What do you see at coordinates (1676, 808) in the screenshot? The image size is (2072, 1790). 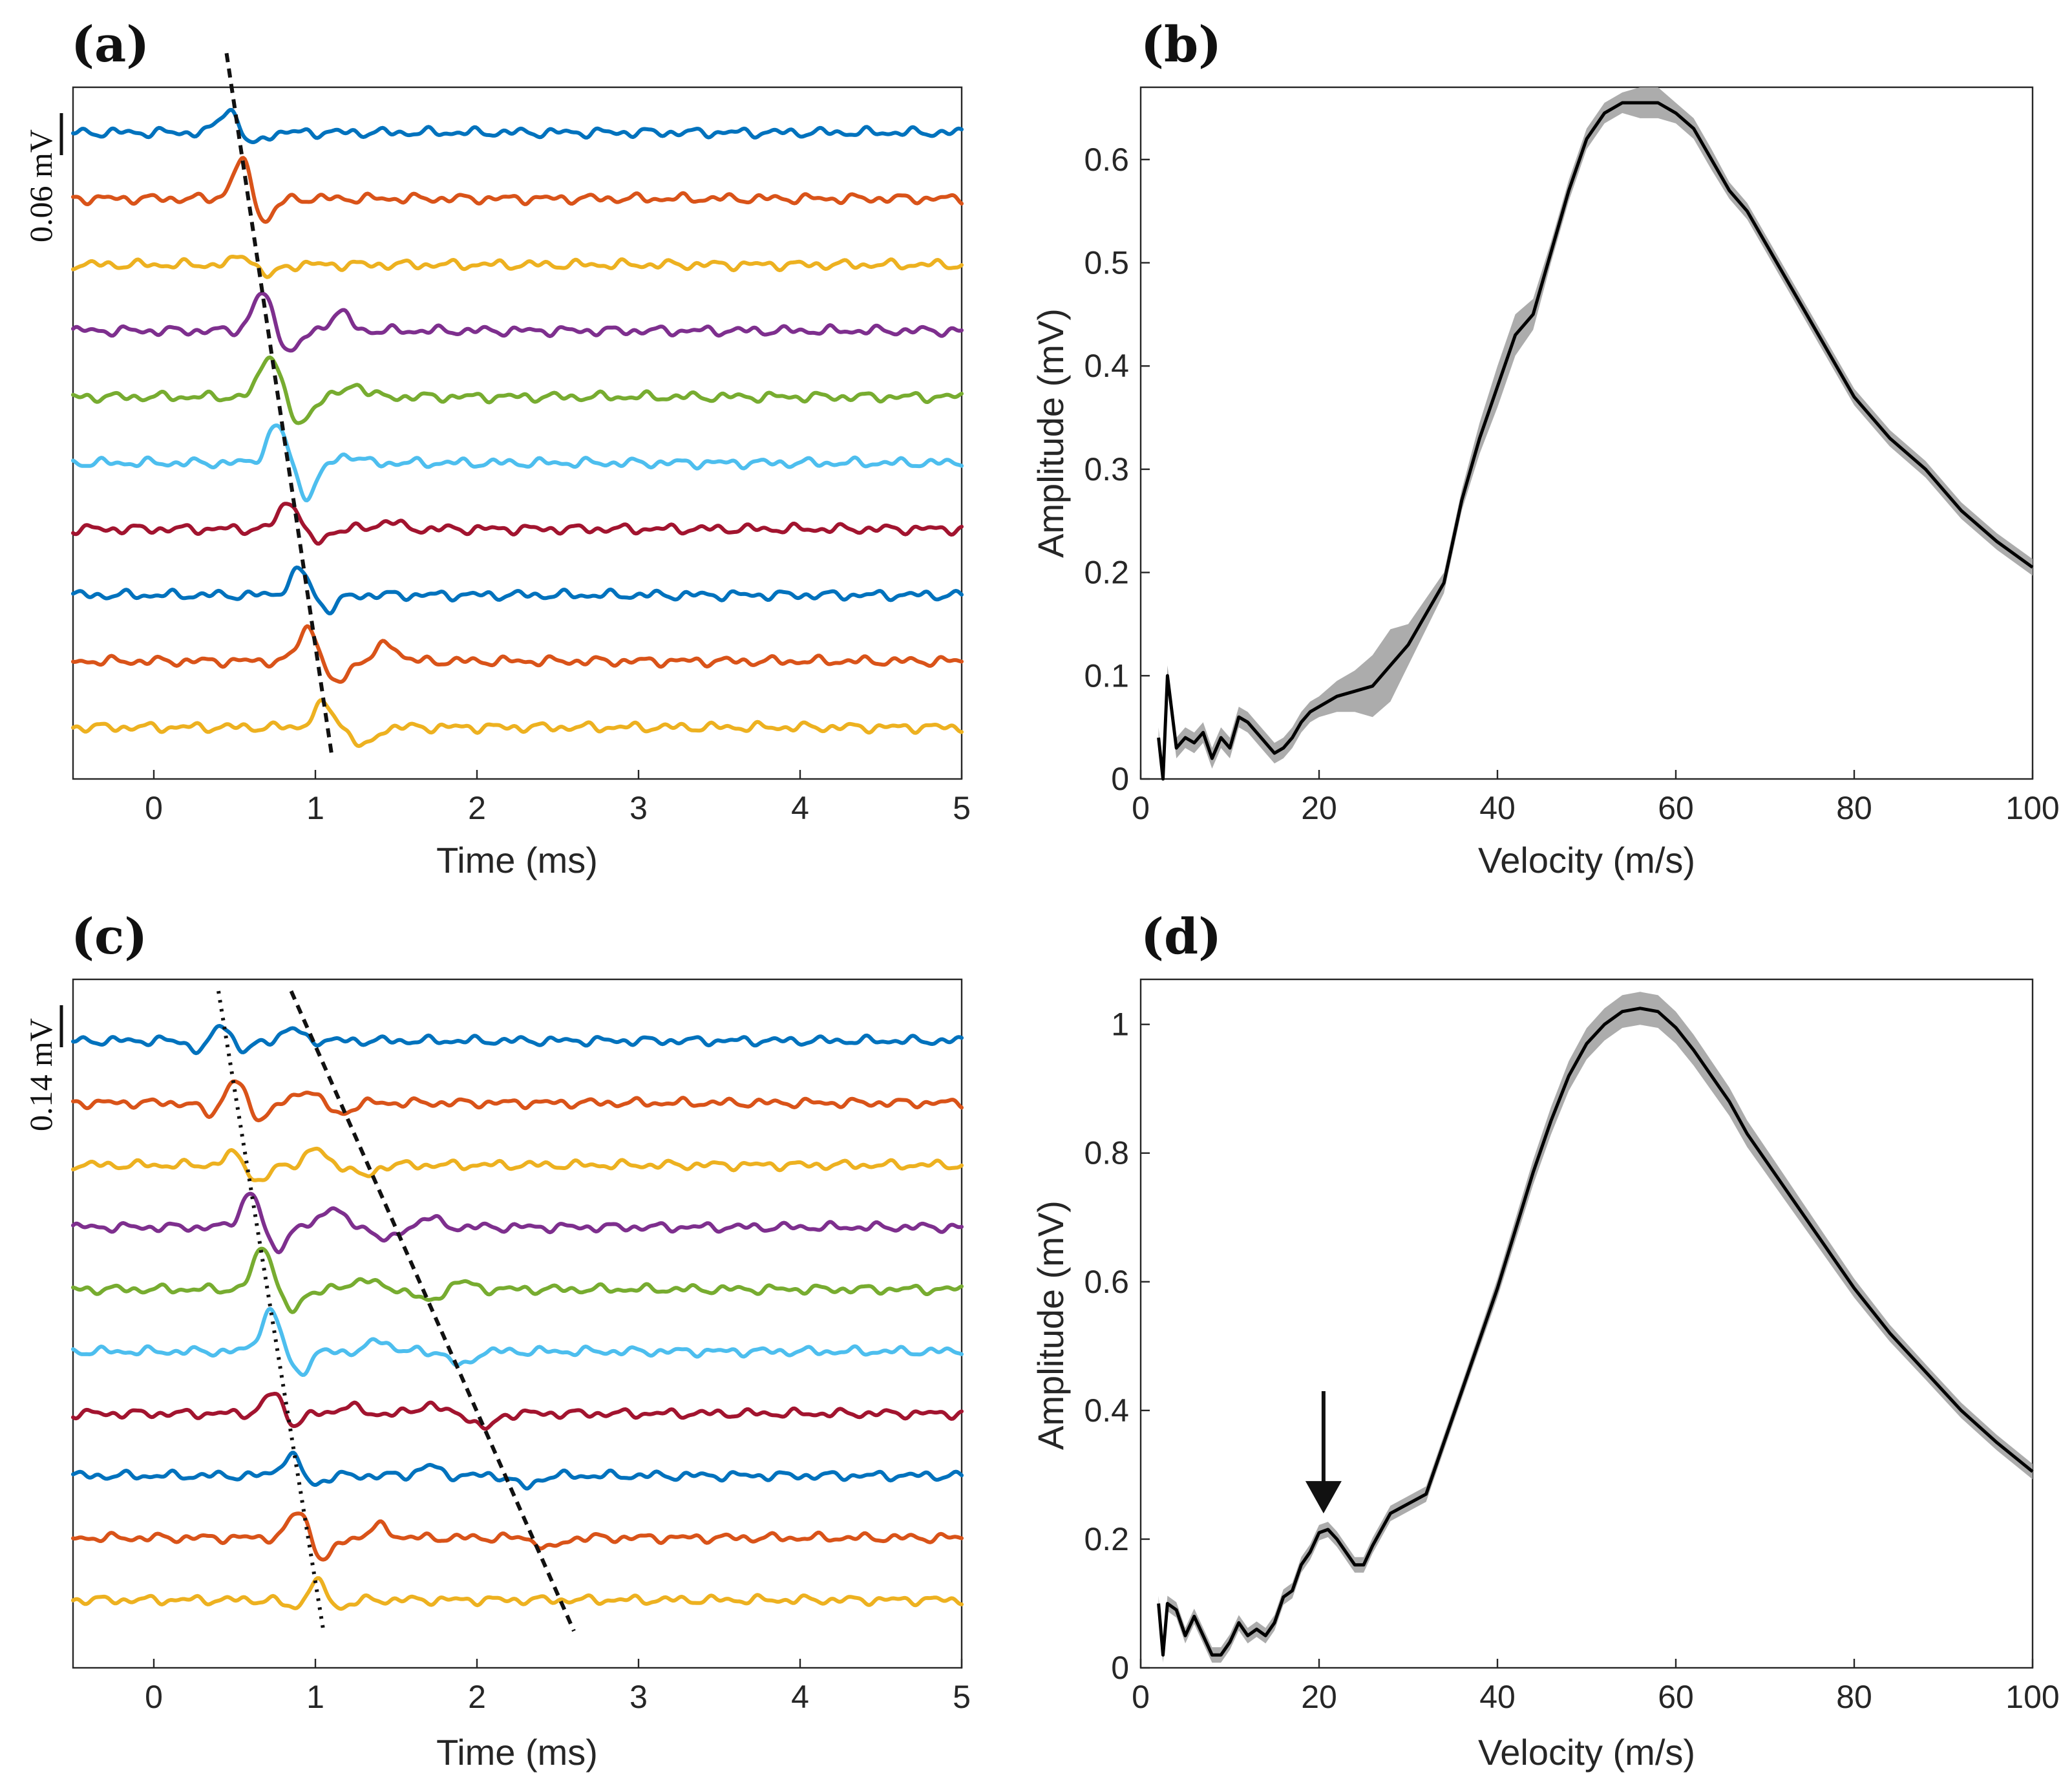 I see `panel-b-xtick-label: 60` at bounding box center [1676, 808].